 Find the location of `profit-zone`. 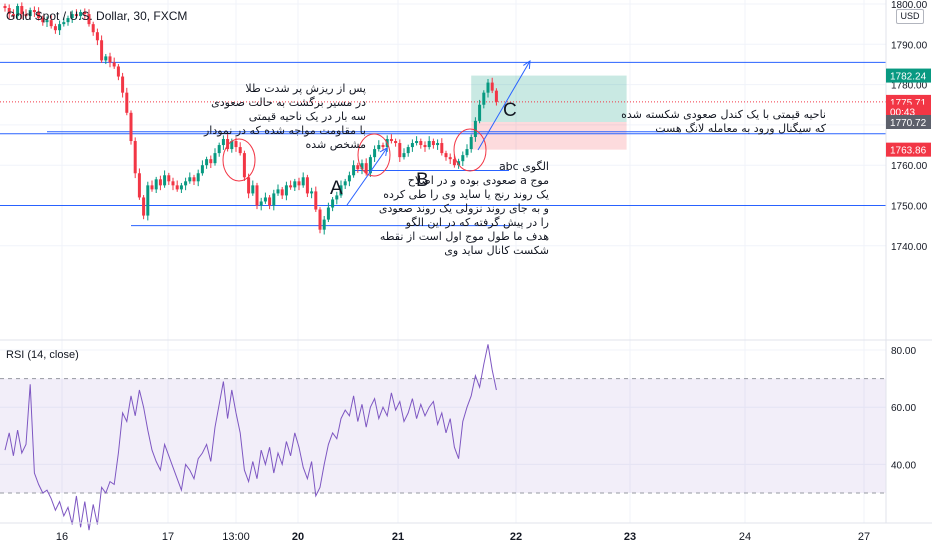

profit-zone is located at coordinates (549, 98).